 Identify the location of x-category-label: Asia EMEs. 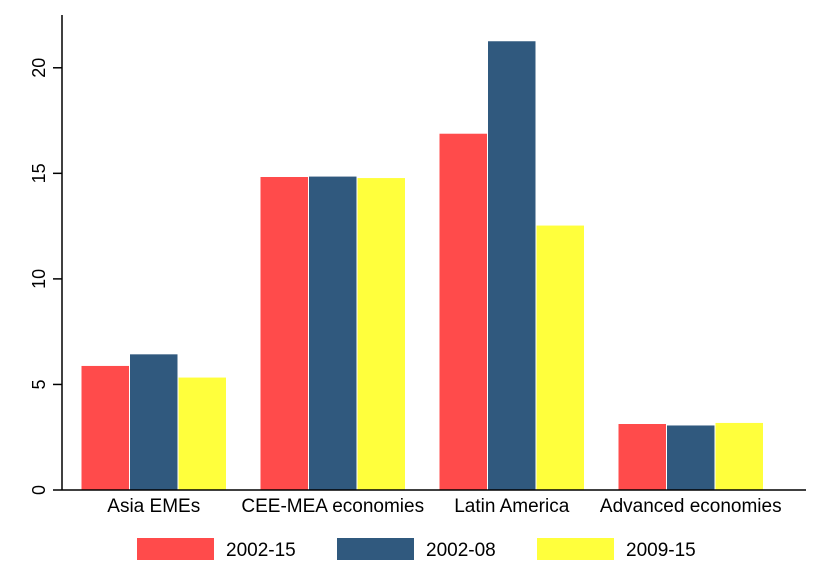
(153, 506).